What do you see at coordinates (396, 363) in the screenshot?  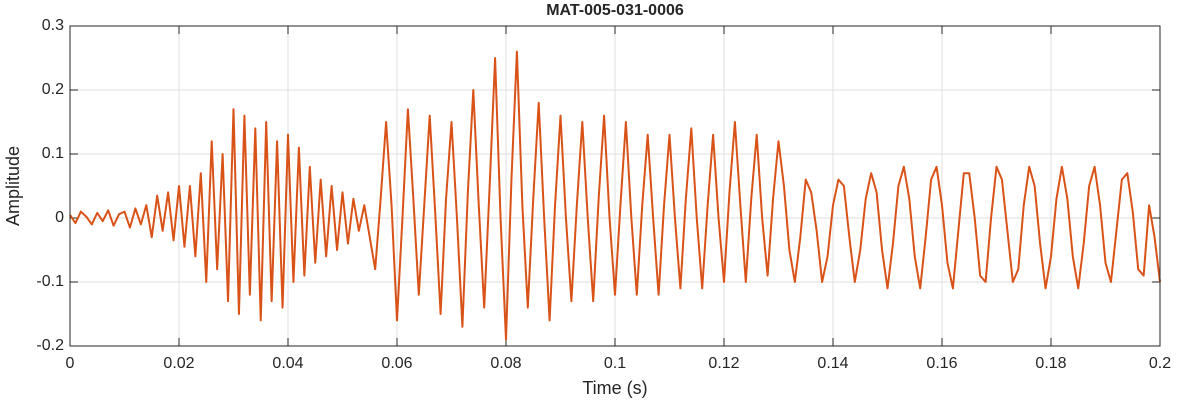 I see `x-tick-label: 0.06` at bounding box center [396, 363].